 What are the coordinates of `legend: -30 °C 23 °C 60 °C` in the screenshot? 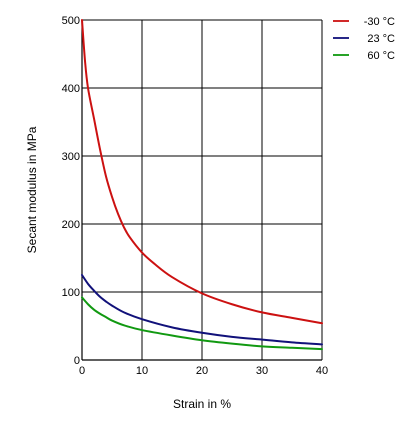 It's located at (364, 39).